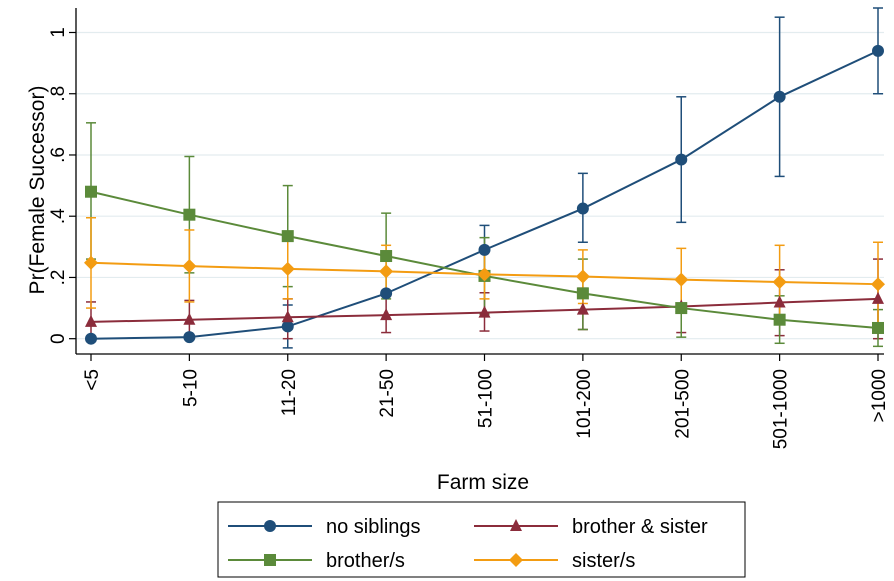 This screenshot has height=581, width=894. I want to click on legend-label: sister/s, so click(603, 561).